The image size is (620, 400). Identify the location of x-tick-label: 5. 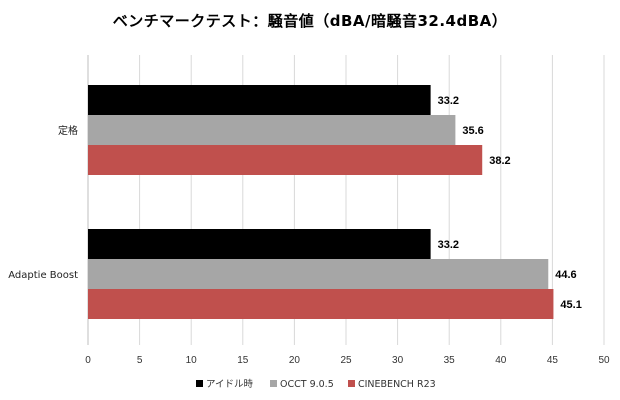
(140, 360).